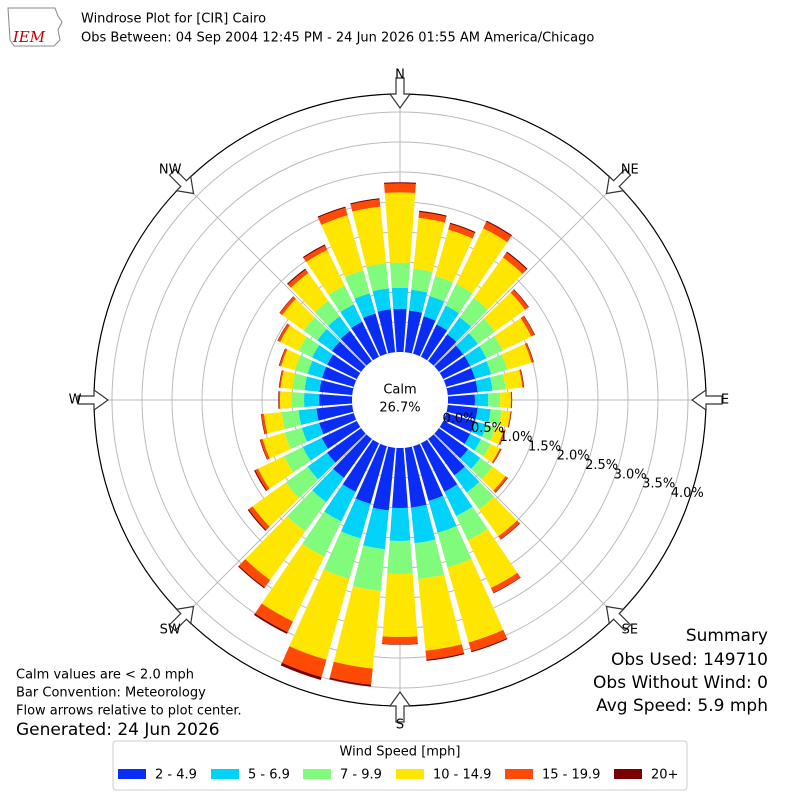  I want to click on r-tick-label: 2.5%, so click(601, 465).